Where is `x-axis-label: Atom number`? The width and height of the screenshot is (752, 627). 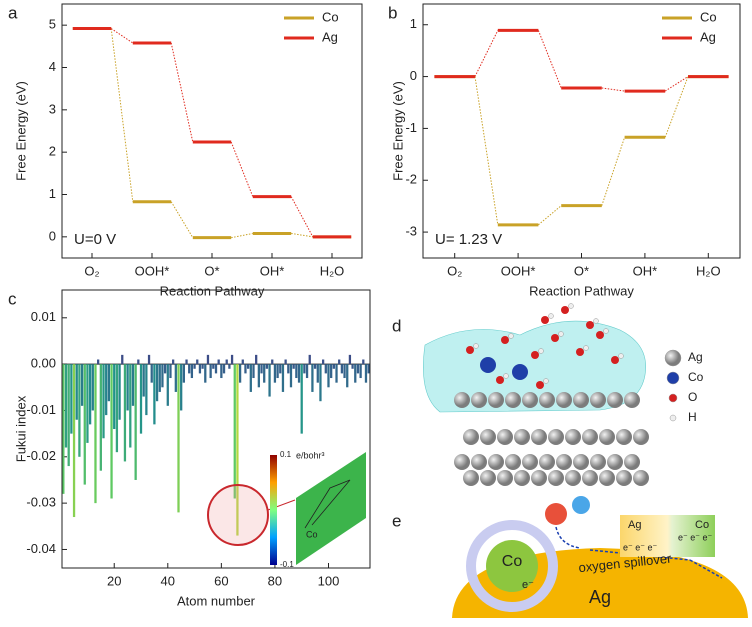 x-axis-label: Atom number is located at coordinates (216, 600).